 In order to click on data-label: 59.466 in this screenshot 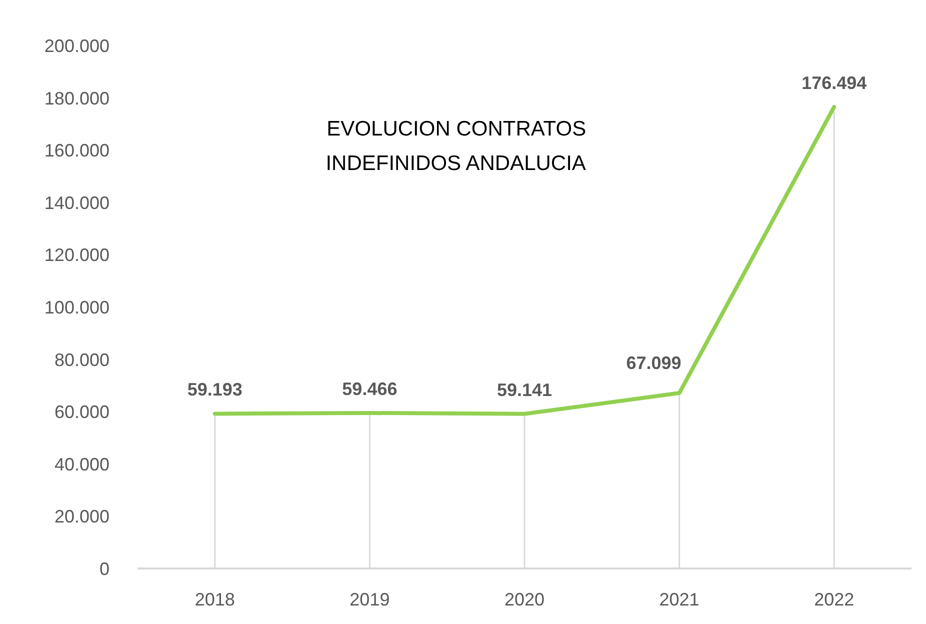, I will do `click(370, 388)`.